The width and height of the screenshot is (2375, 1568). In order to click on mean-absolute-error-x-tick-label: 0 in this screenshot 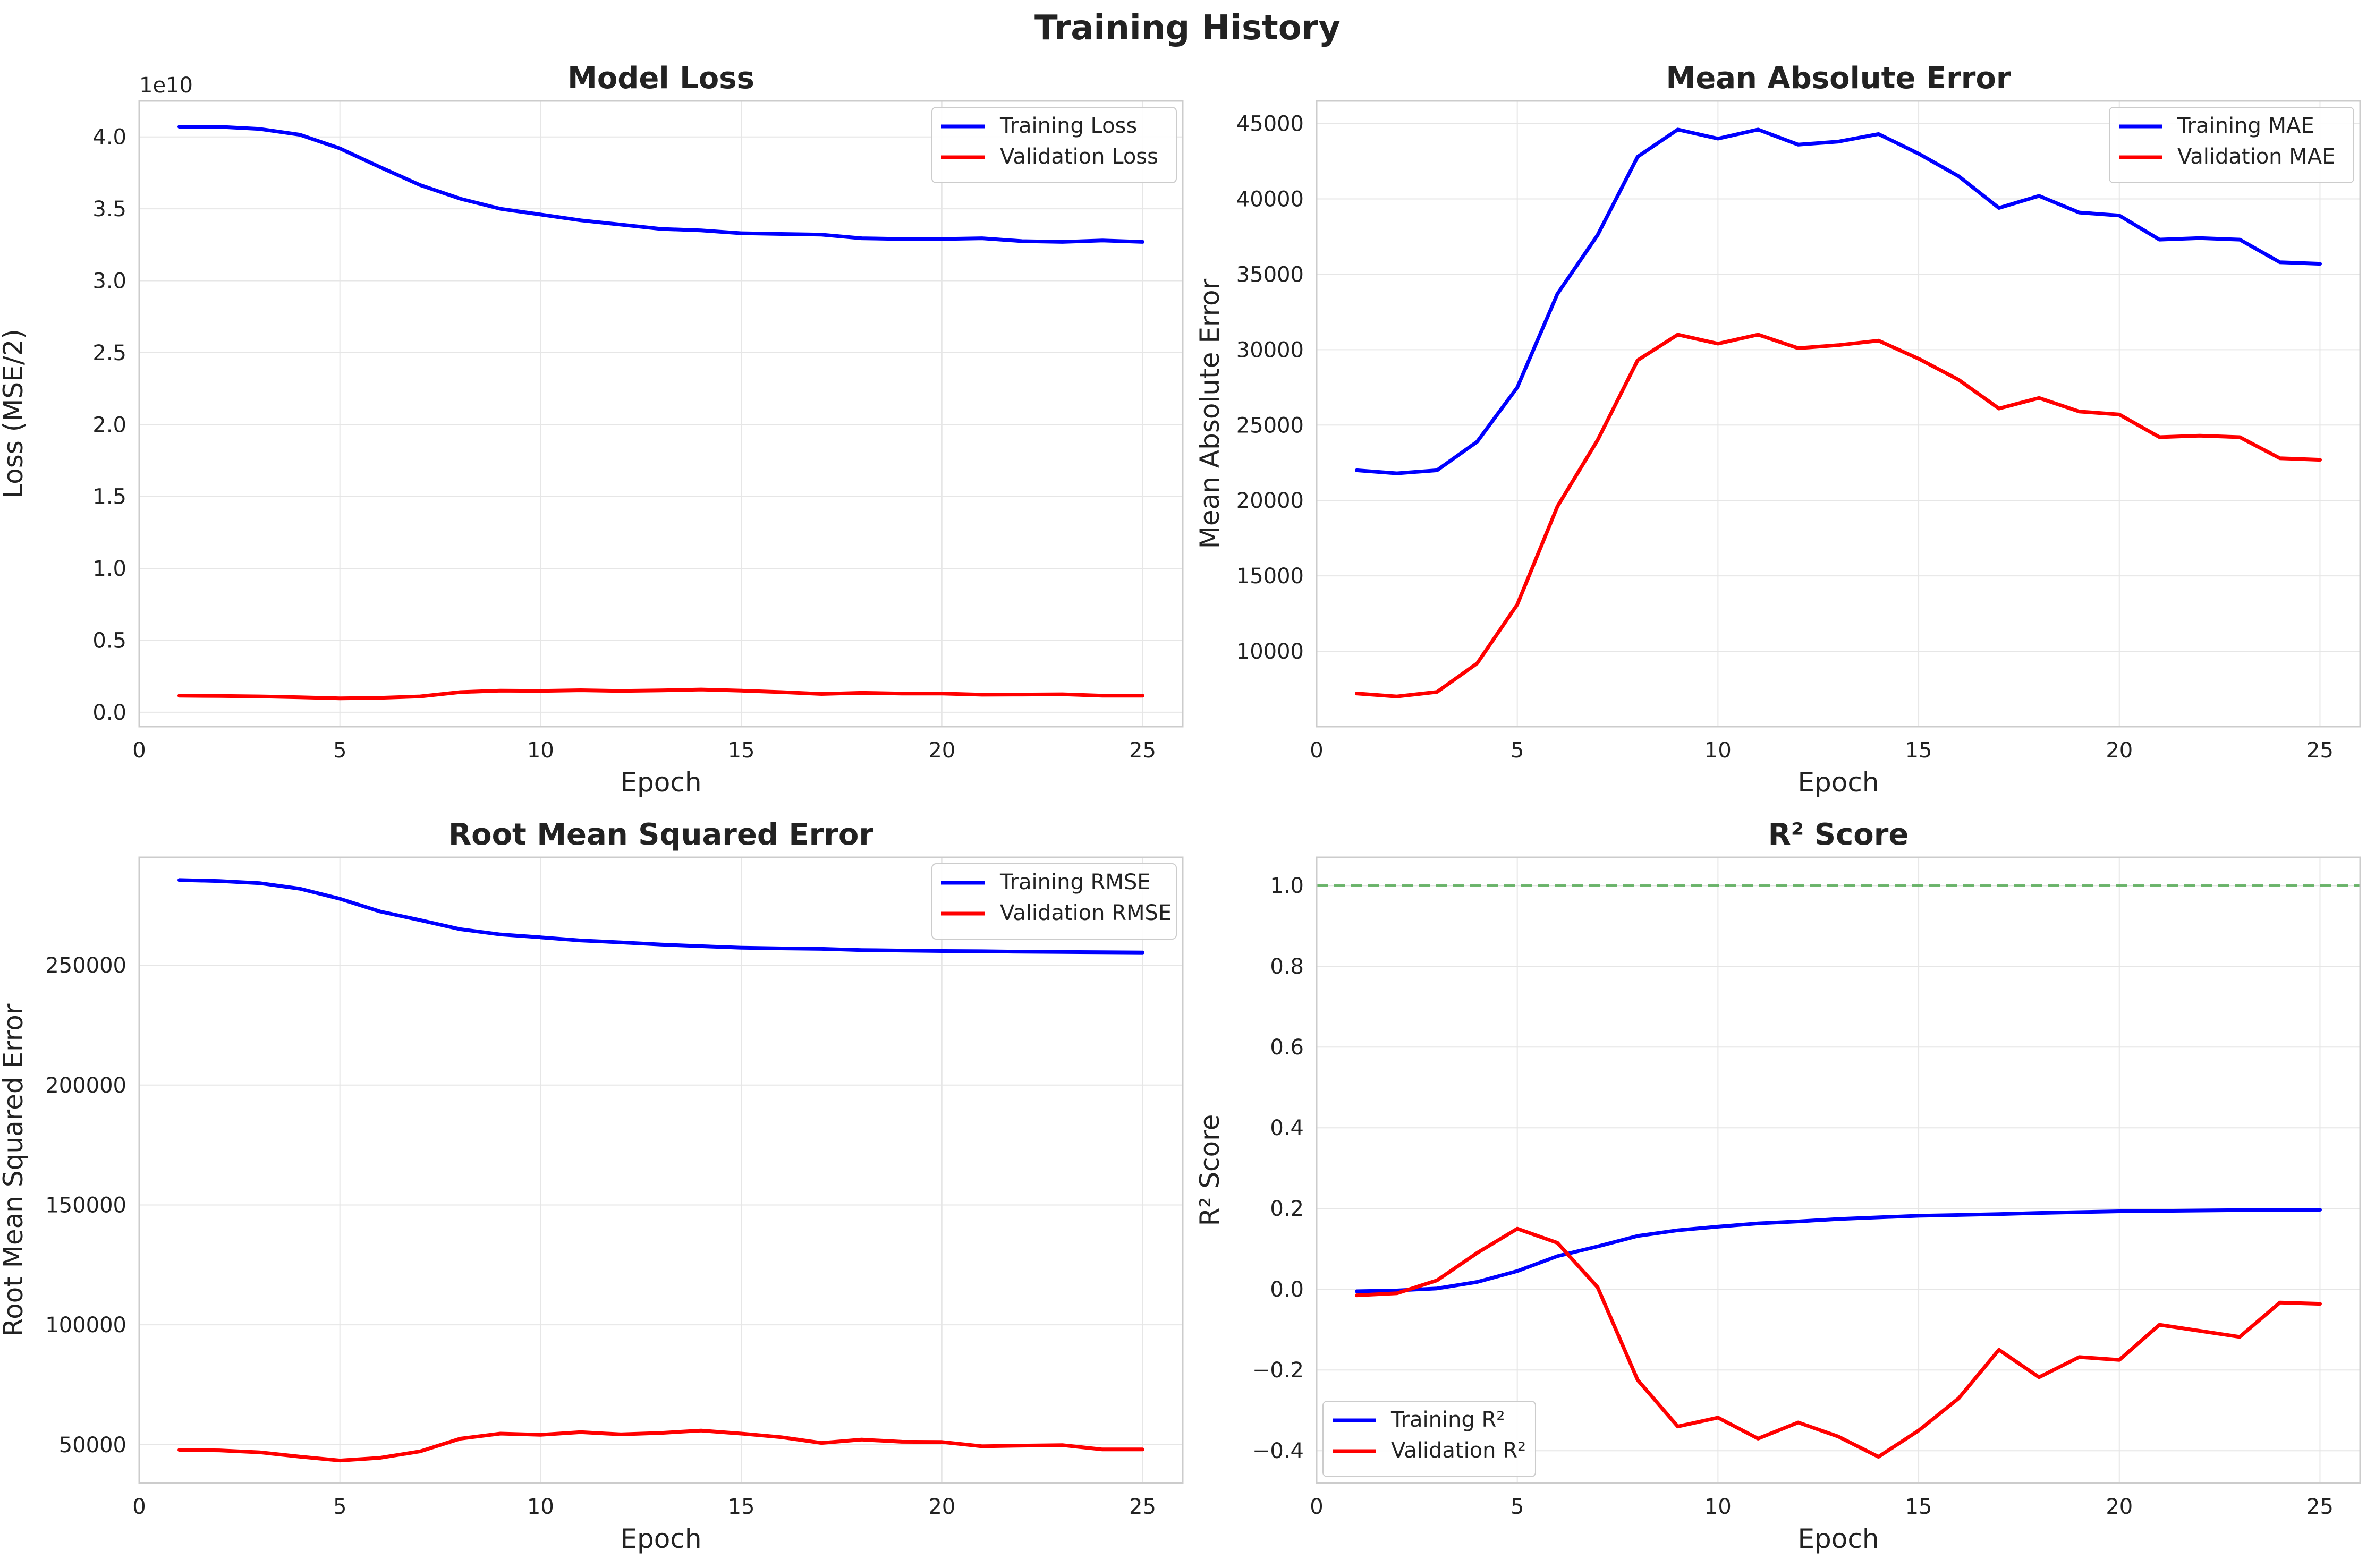, I will do `click(1316, 750)`.